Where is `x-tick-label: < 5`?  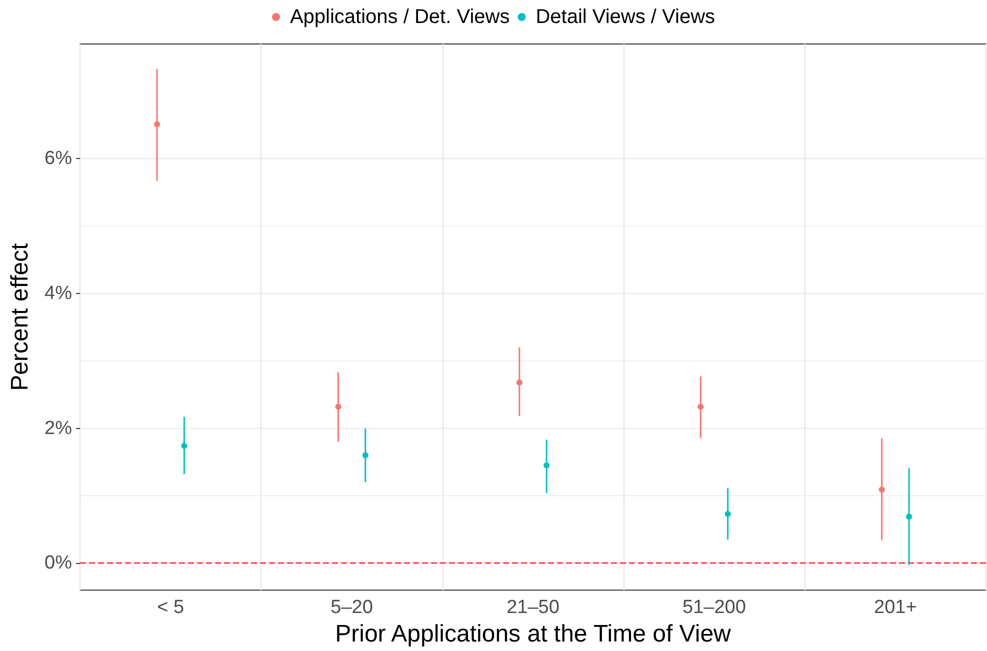
x-tick-label: < 5 is located at coordinates (170, 607).